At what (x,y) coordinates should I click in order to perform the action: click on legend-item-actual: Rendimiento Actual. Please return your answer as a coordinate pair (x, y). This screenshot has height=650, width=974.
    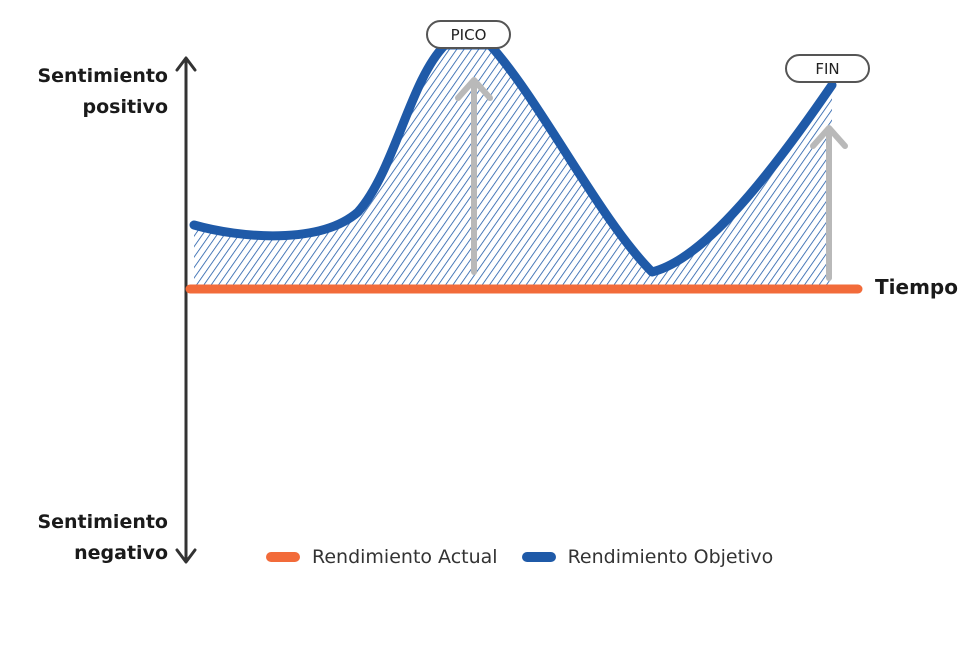
    Looking at the image, I should click on (382, 557).